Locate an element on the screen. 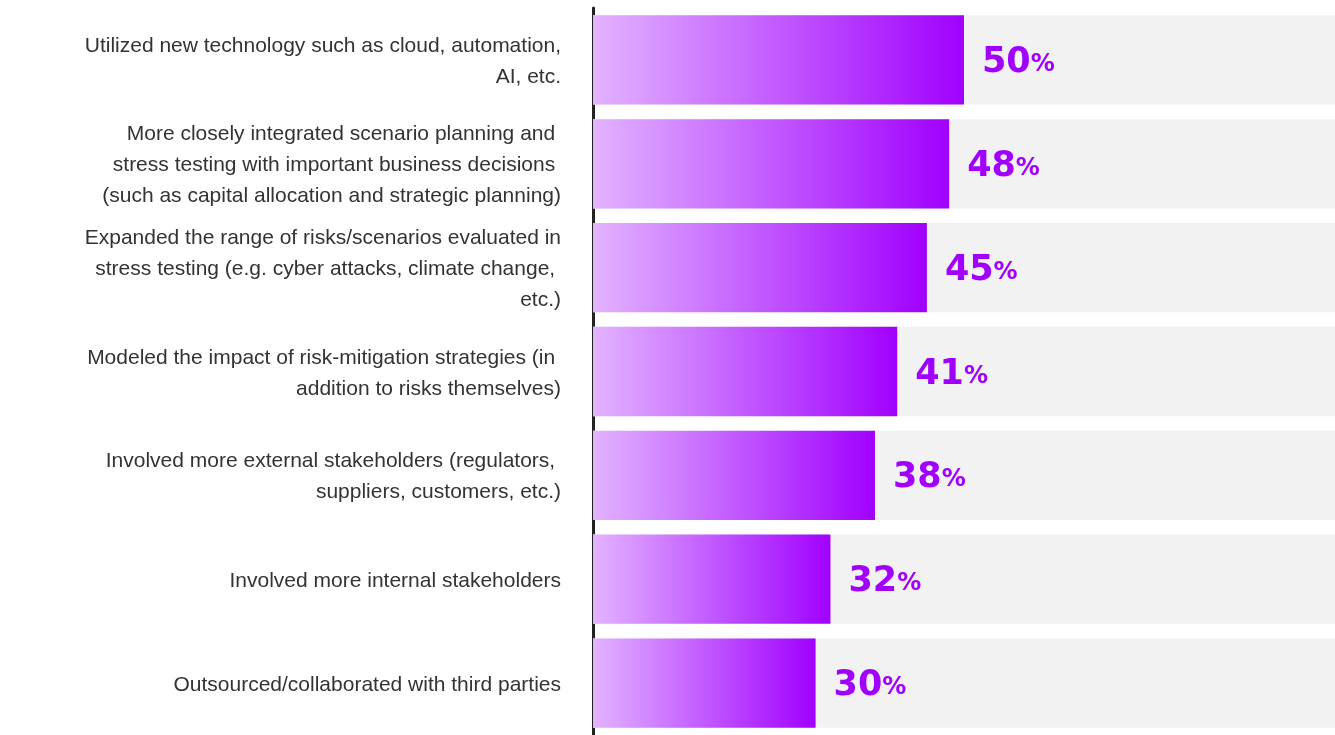  y-tick-label: Modeled the impact of risk-mitigation strategies (in addition to risks themselves) is located at coordinates (324, 371).